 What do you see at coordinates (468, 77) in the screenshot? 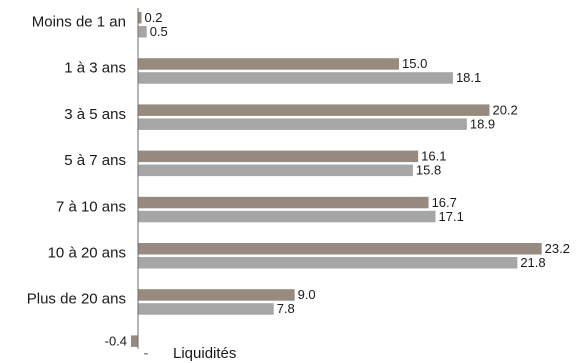
I see `value-label-series2-1: 18.1` at bounding box center [468, 77].